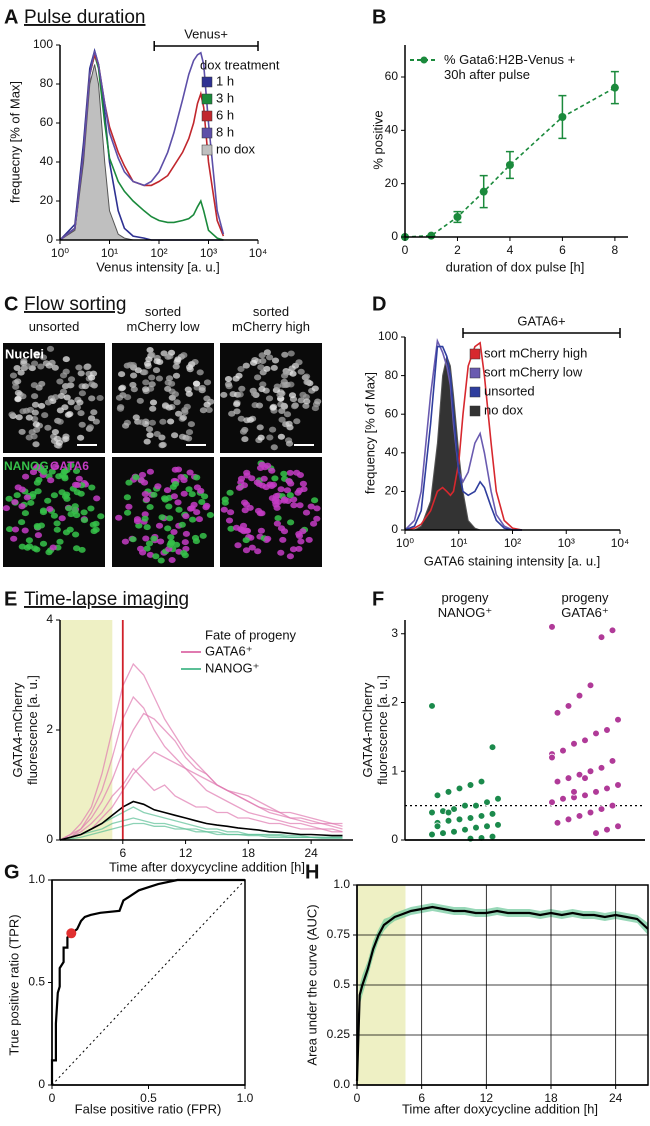 Image resolution: width=650 pixels, height=1126 pixels. What do you see at coordinates (458, 543) in the screenshot?
I see `x-tick-label: 10¹` at bounding box center [458, 543].